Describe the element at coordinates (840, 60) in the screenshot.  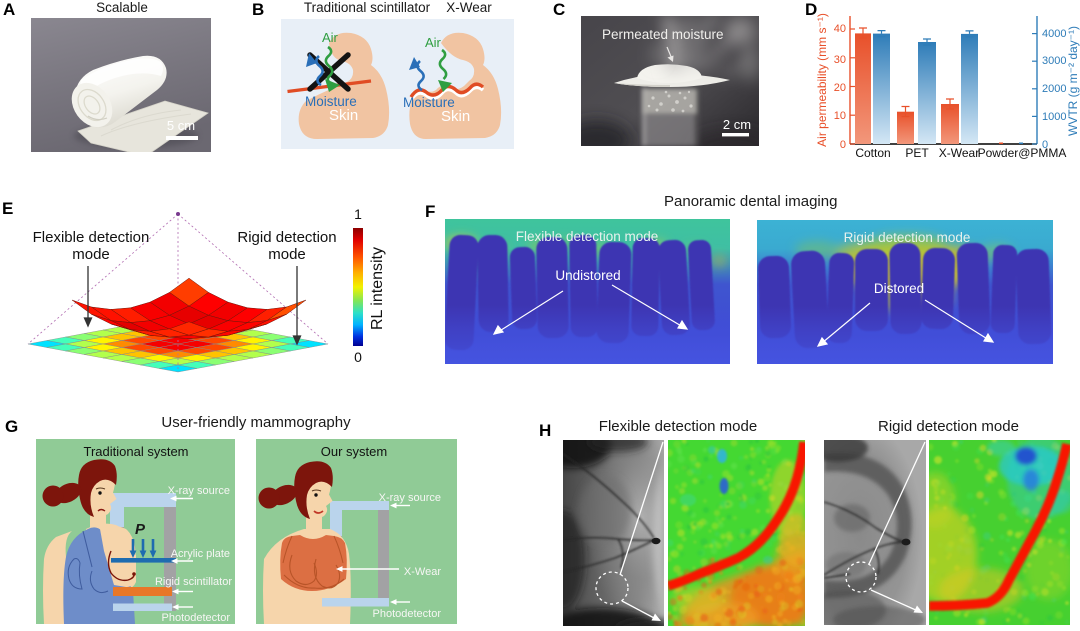
I see `svg-text: 30` at that location.